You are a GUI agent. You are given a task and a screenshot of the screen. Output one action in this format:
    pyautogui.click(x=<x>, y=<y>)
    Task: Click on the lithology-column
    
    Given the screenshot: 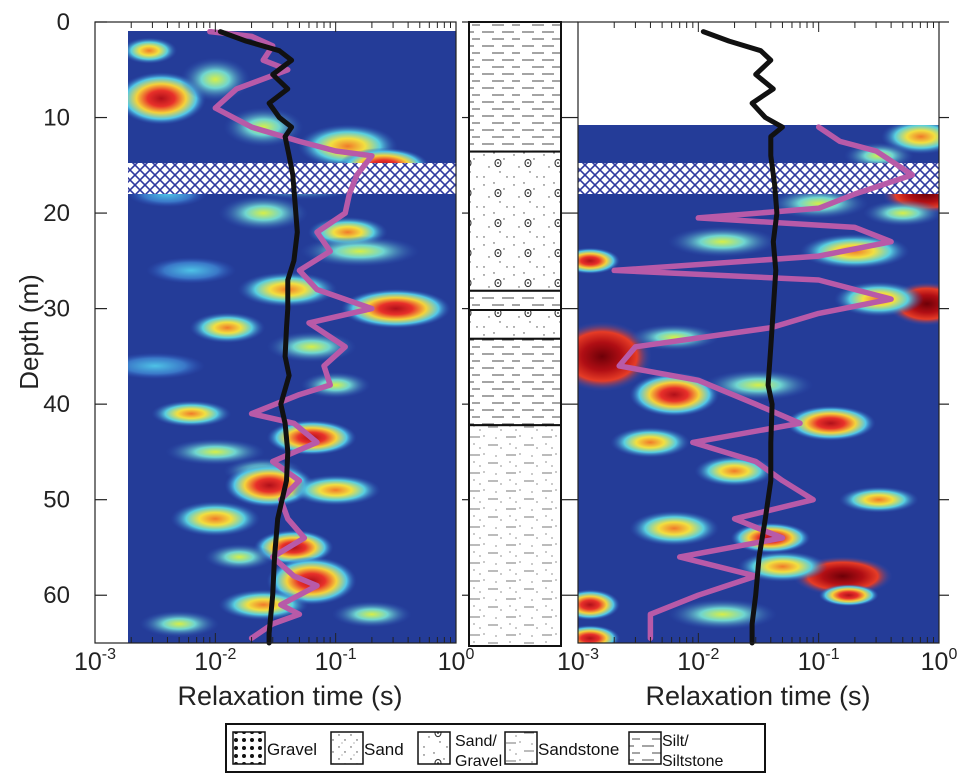 What is the action you would take?
    pyautogui.click(x=515, y=334)
    